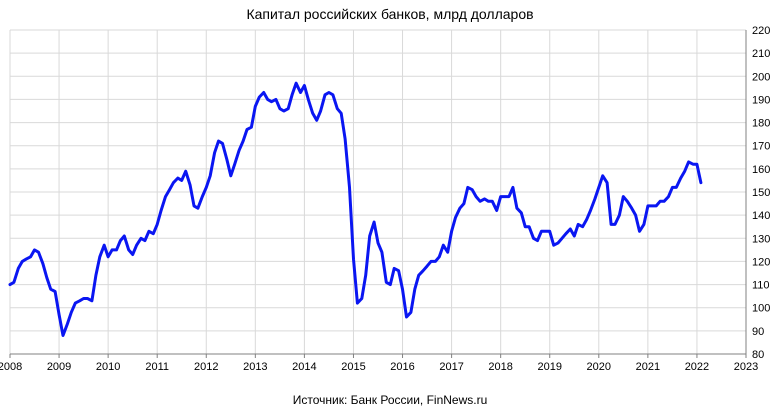  What do you see at coordinates (157, 367) in the screenshot?
I see `x-tick-label: 2011` at bounding box center [157, 367].